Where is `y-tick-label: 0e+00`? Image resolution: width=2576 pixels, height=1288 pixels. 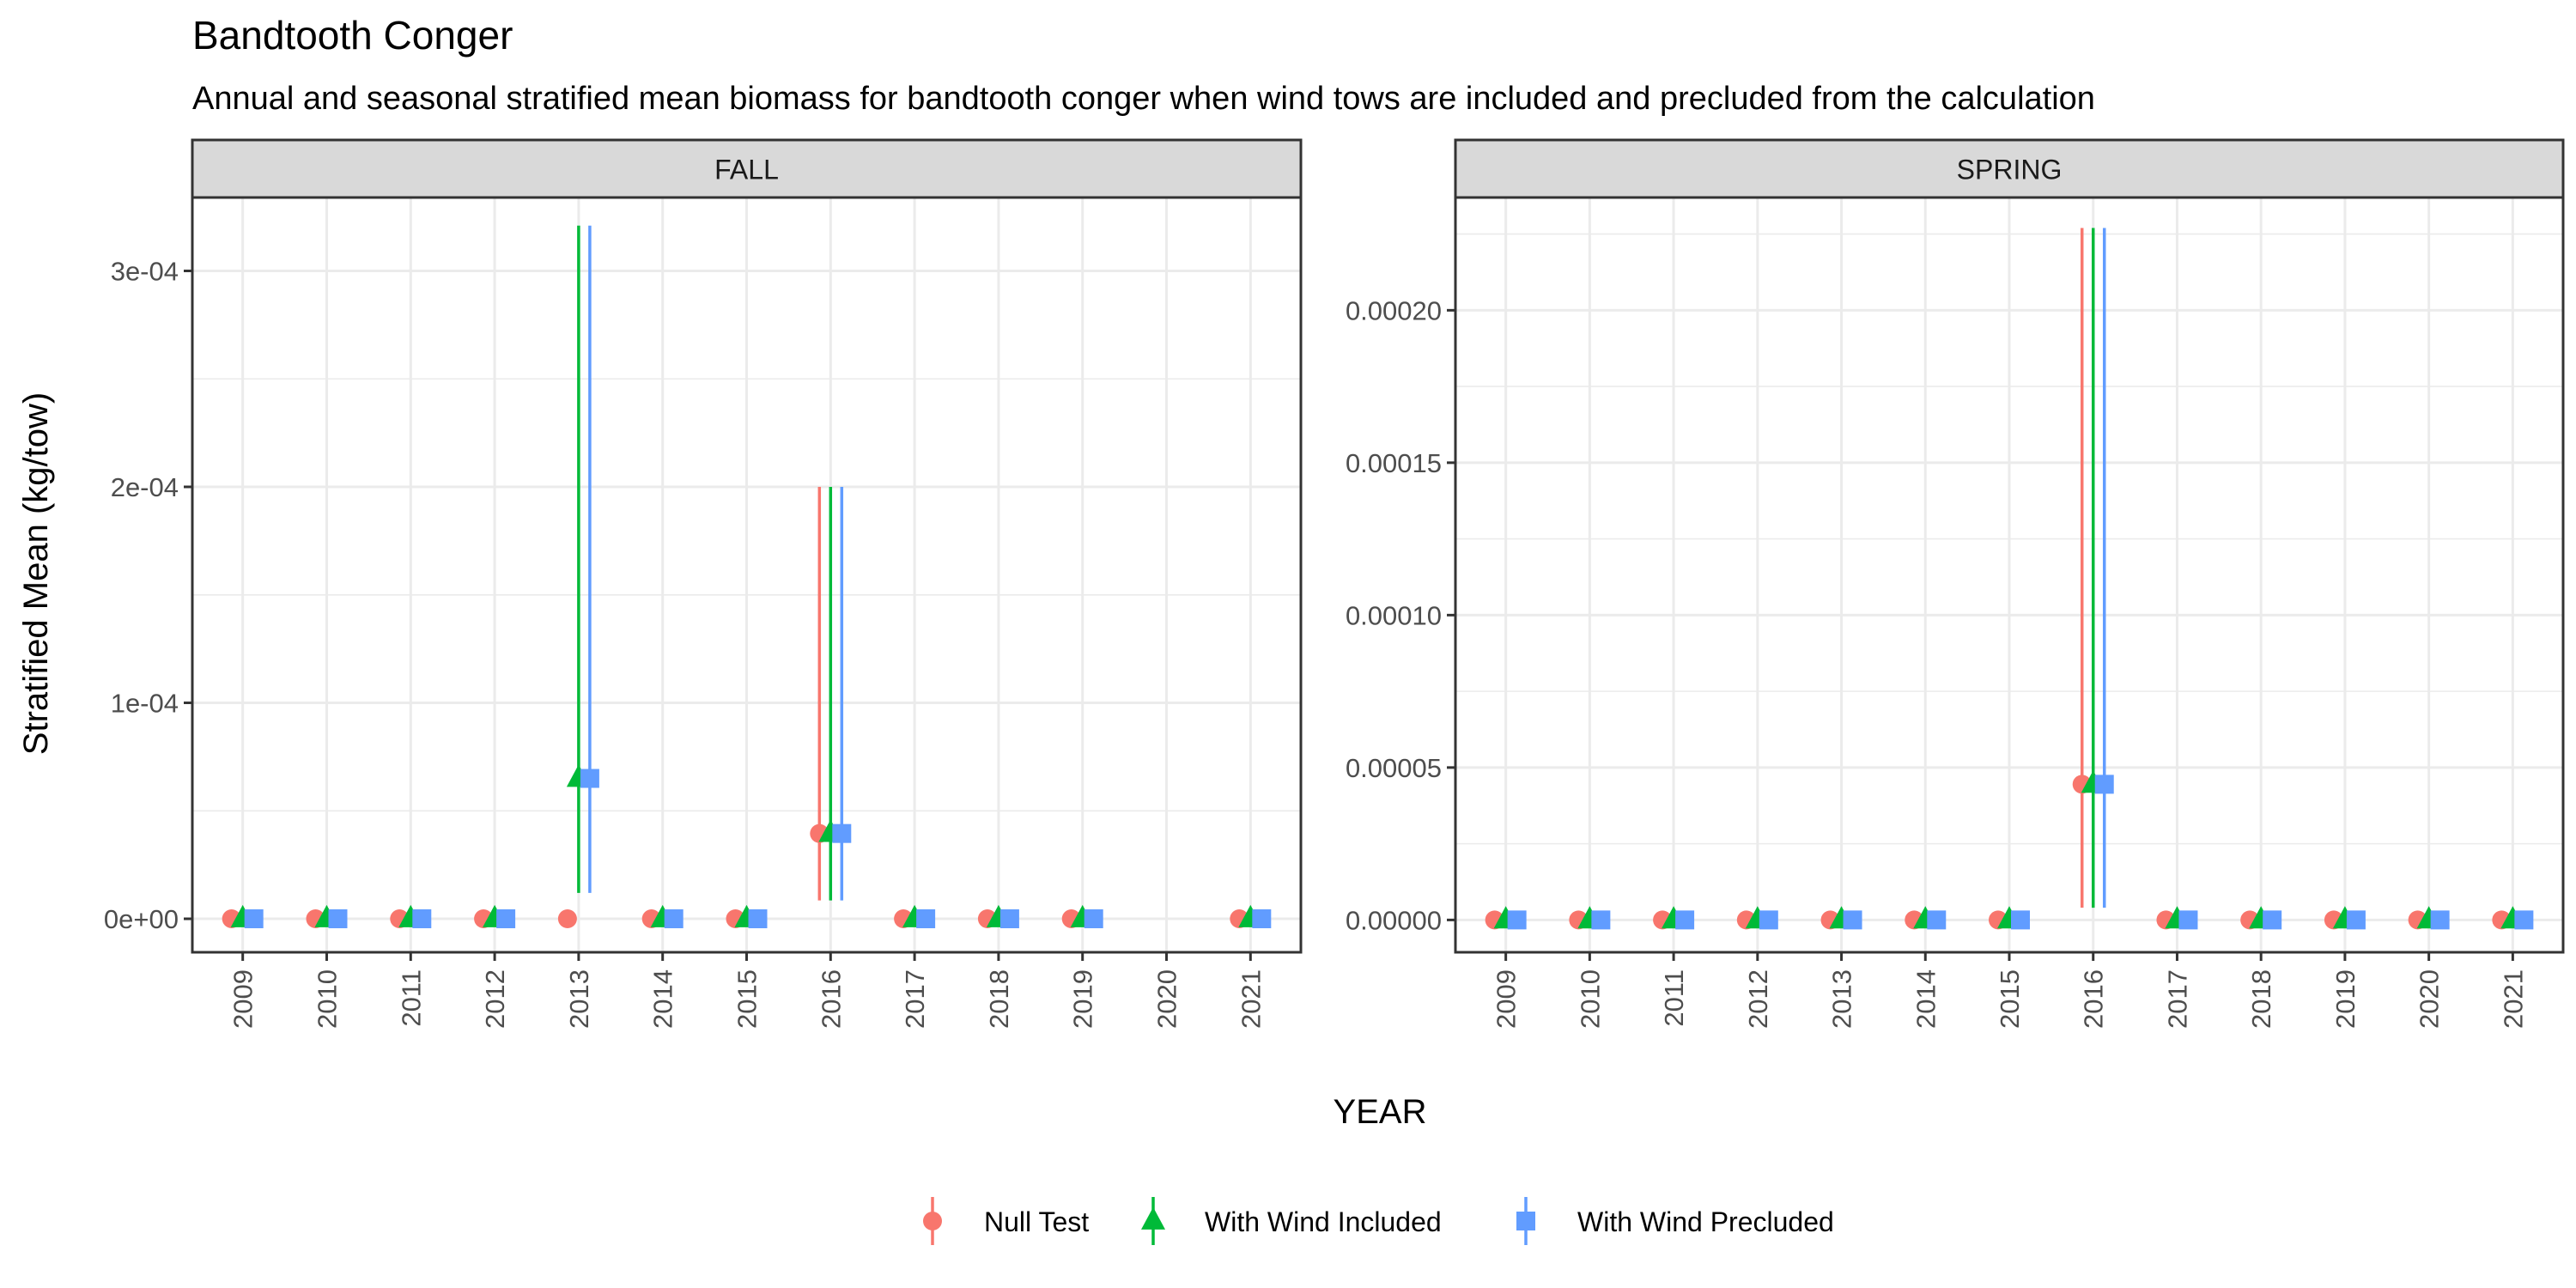
y-tick-label: 0e+00 is located at coordinates (142, 919).